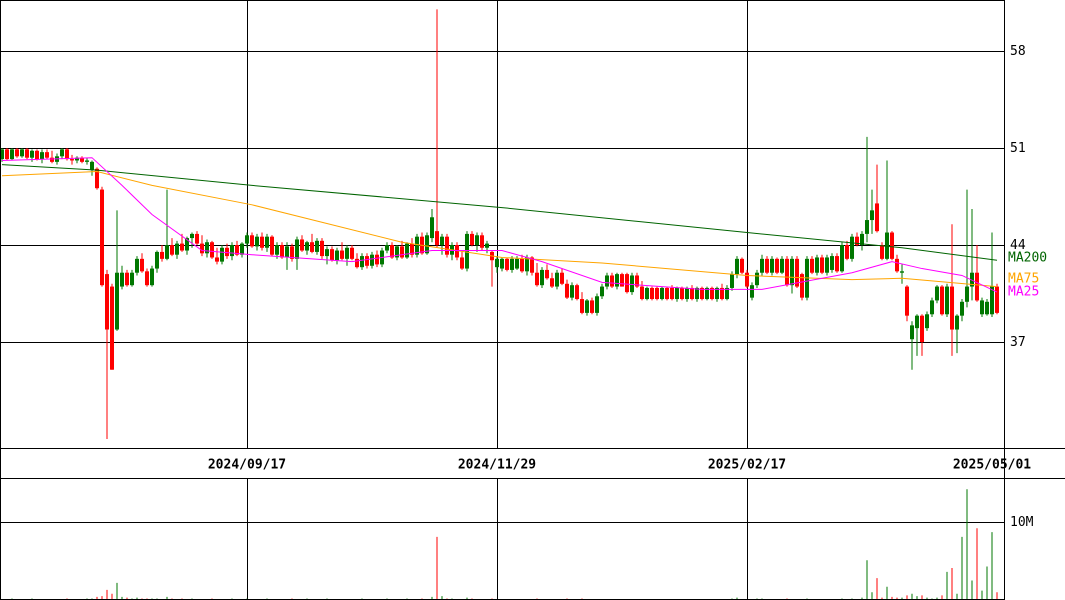  What do you see at coordinates (1018, 148) in the screenshot?
I see `y-tick-label: 51` at bounding box center [1018, 148].